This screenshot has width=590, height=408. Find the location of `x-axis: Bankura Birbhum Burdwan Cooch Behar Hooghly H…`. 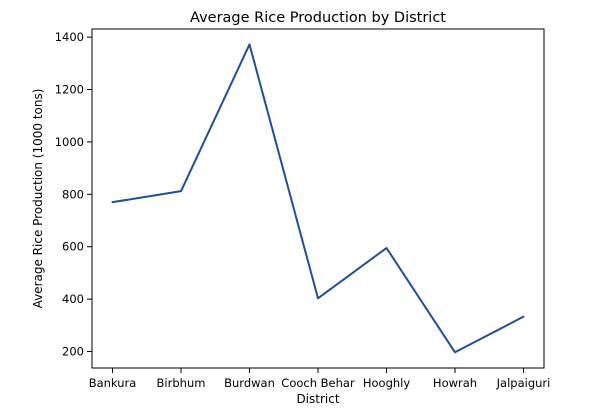

x-axis: Bankura Birbhum Burdwan Cooch Behar Hooghly H… is located at coordinates (320, 379).